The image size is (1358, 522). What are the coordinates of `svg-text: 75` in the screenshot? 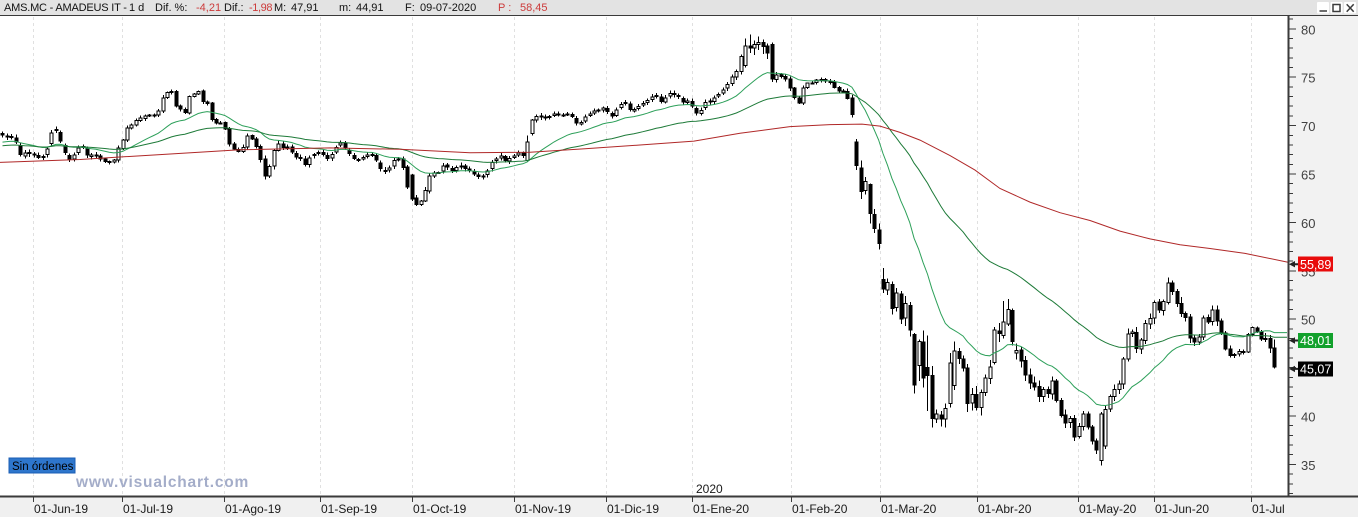 It's located at (1308, 78).